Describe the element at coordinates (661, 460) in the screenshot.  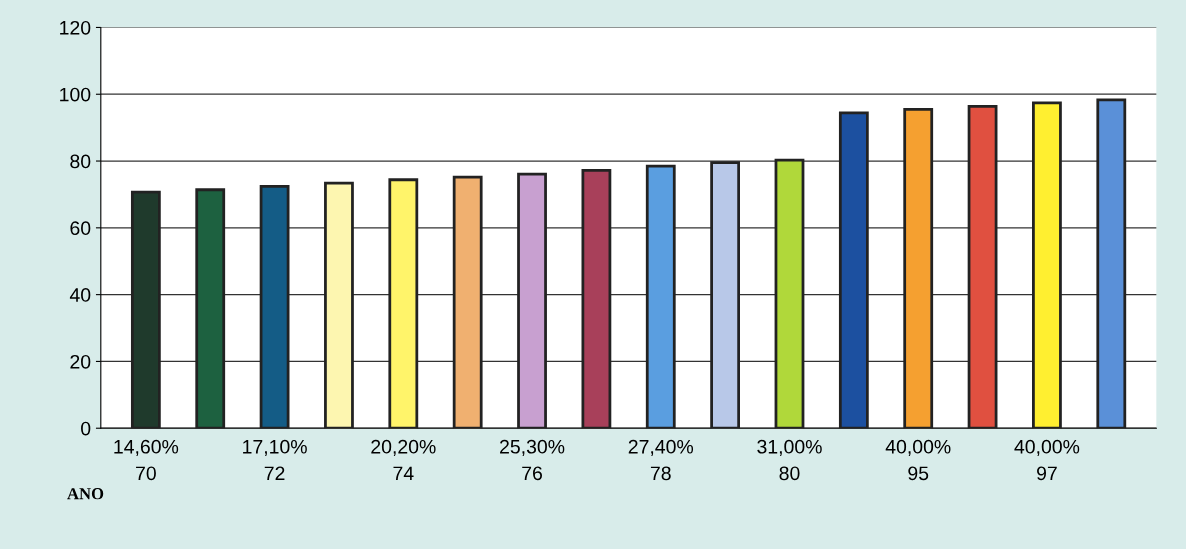
I see `x-tick-label: 27,40% 78` at that location.